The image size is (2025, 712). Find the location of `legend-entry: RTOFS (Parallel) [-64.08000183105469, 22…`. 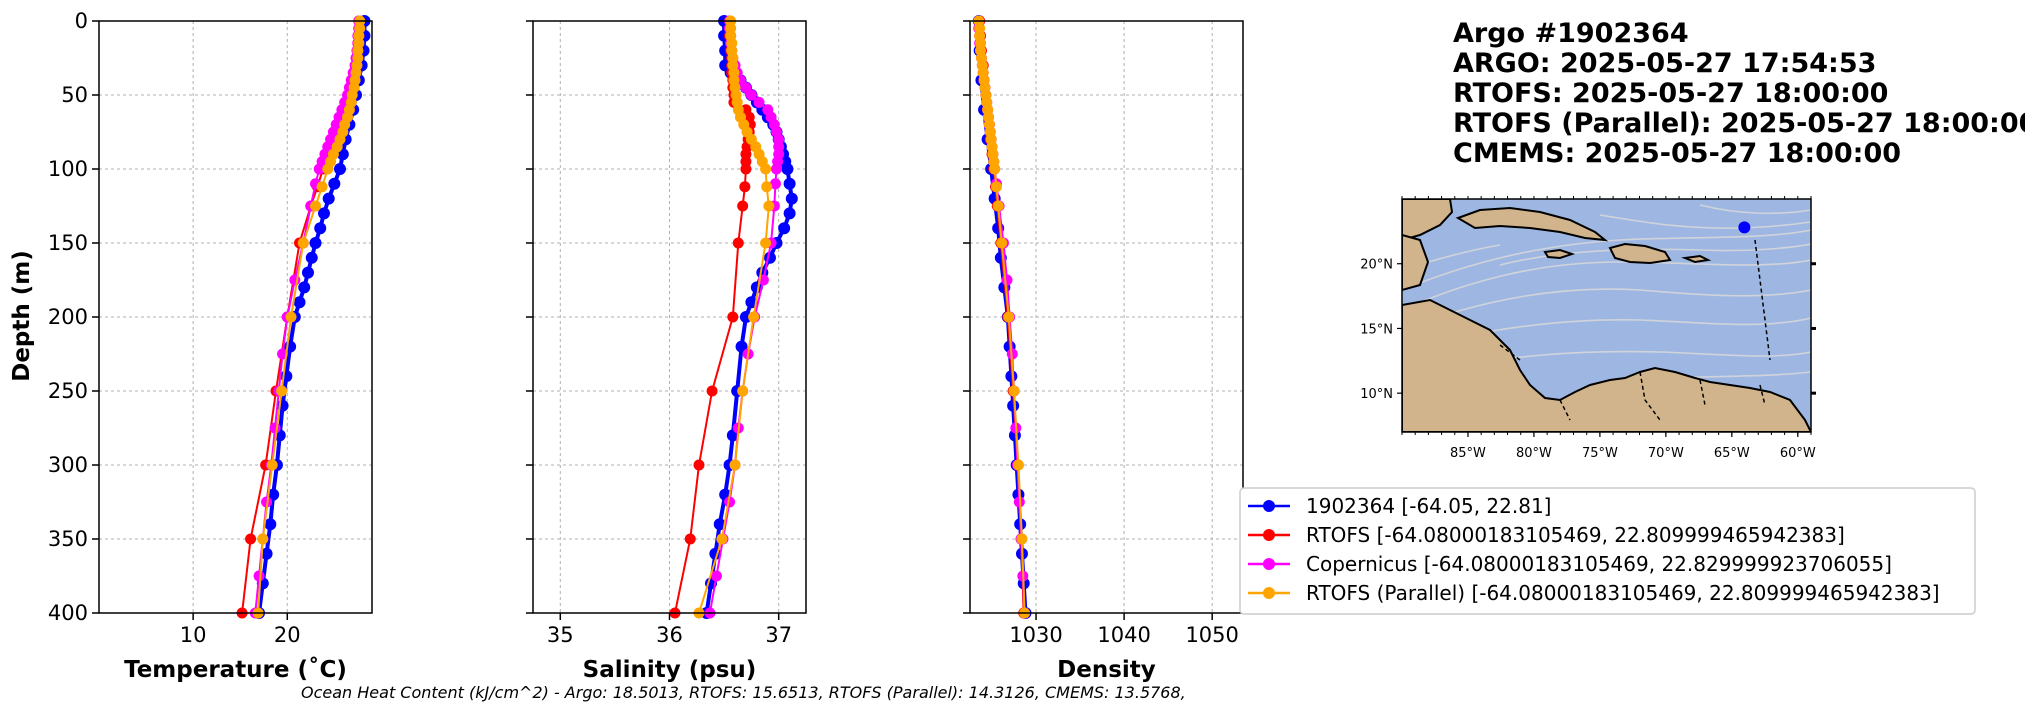

legend-entry: RTOFS (Parallel) [-64.08000183105469, 22… is located at coordinates (1594, 593).